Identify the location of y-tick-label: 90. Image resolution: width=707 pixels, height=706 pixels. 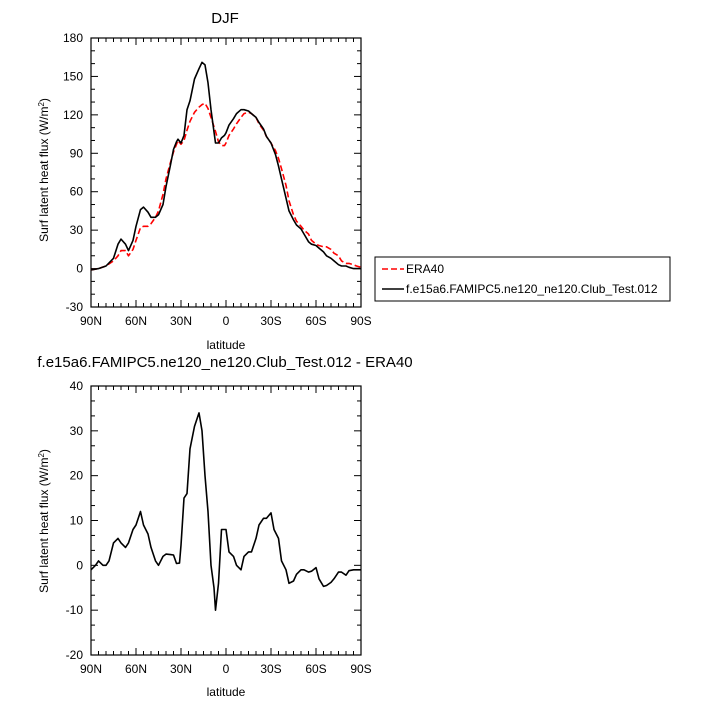
(77, 153).